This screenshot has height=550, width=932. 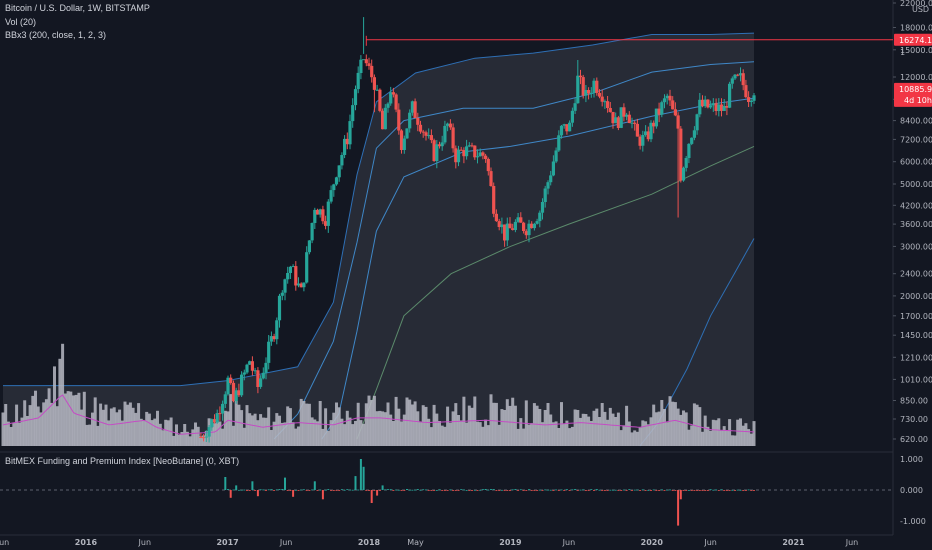 I want to click on bollinger-indicator-label: BBx3 (200, close, 1, 2, 3), so click(x=56, y=35).